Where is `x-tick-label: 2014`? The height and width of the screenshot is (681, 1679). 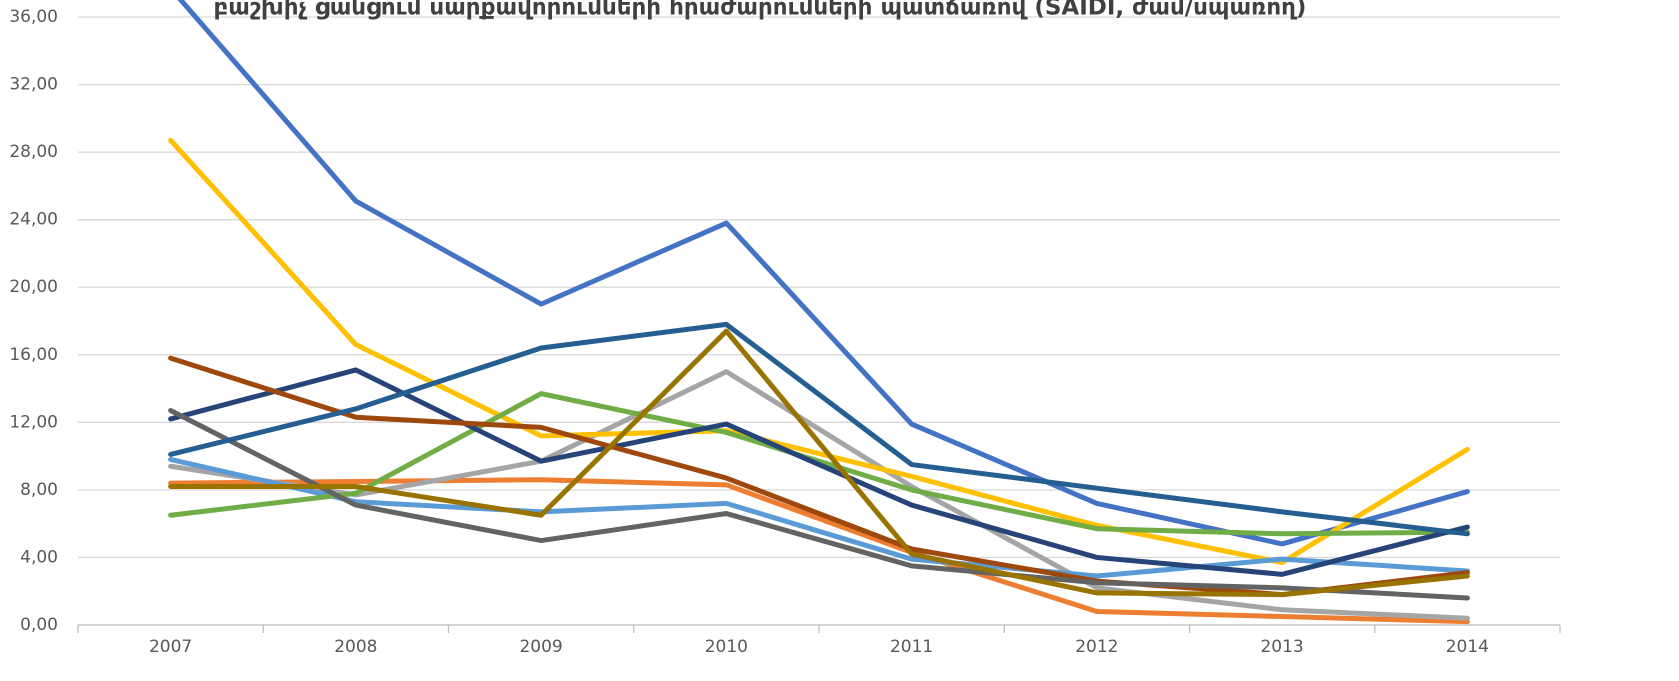 x-tick-label: 2014 is located at coordinates (1467, 647).